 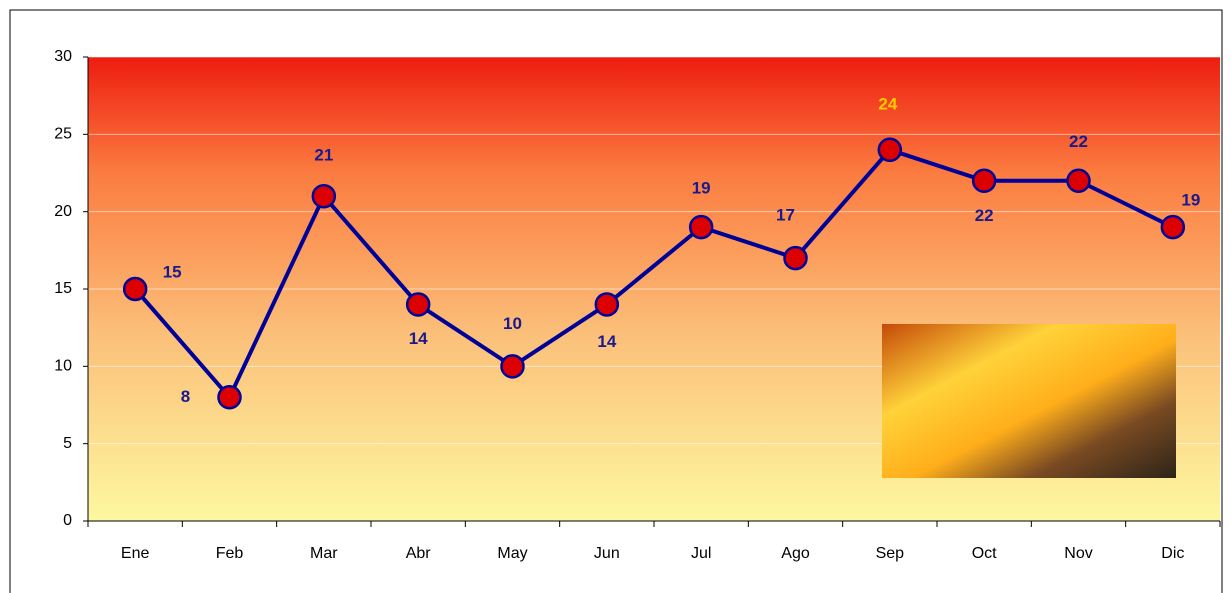 I want to click on x-tick-label: Feb, so click(x=230, y=553).